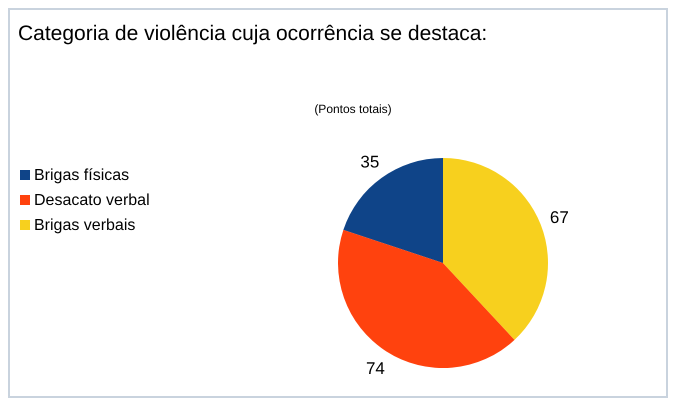 The width and height of the screenshot is (676, 406). Describe the element at coordinates (353, 109) in the screenshot. I see `chart-subtitle: (Pontos totais)` at that location.